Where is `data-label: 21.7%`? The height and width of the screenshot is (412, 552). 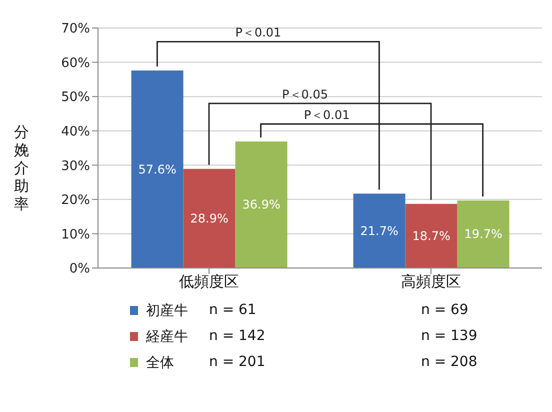 data-label: 21.7% is located at coordinates (379, 231).